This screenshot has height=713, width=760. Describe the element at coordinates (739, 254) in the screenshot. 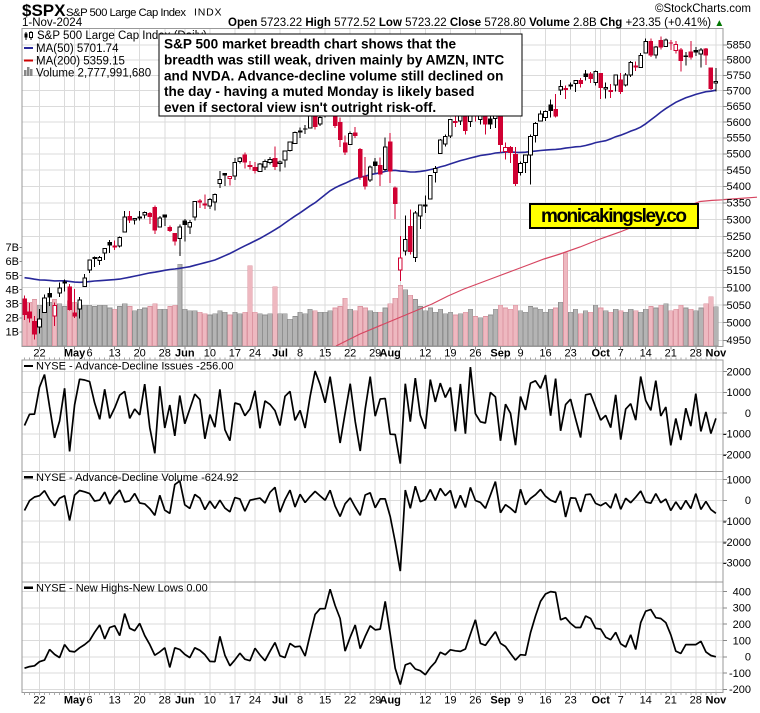

I see `svg-text: 5200` at that location.